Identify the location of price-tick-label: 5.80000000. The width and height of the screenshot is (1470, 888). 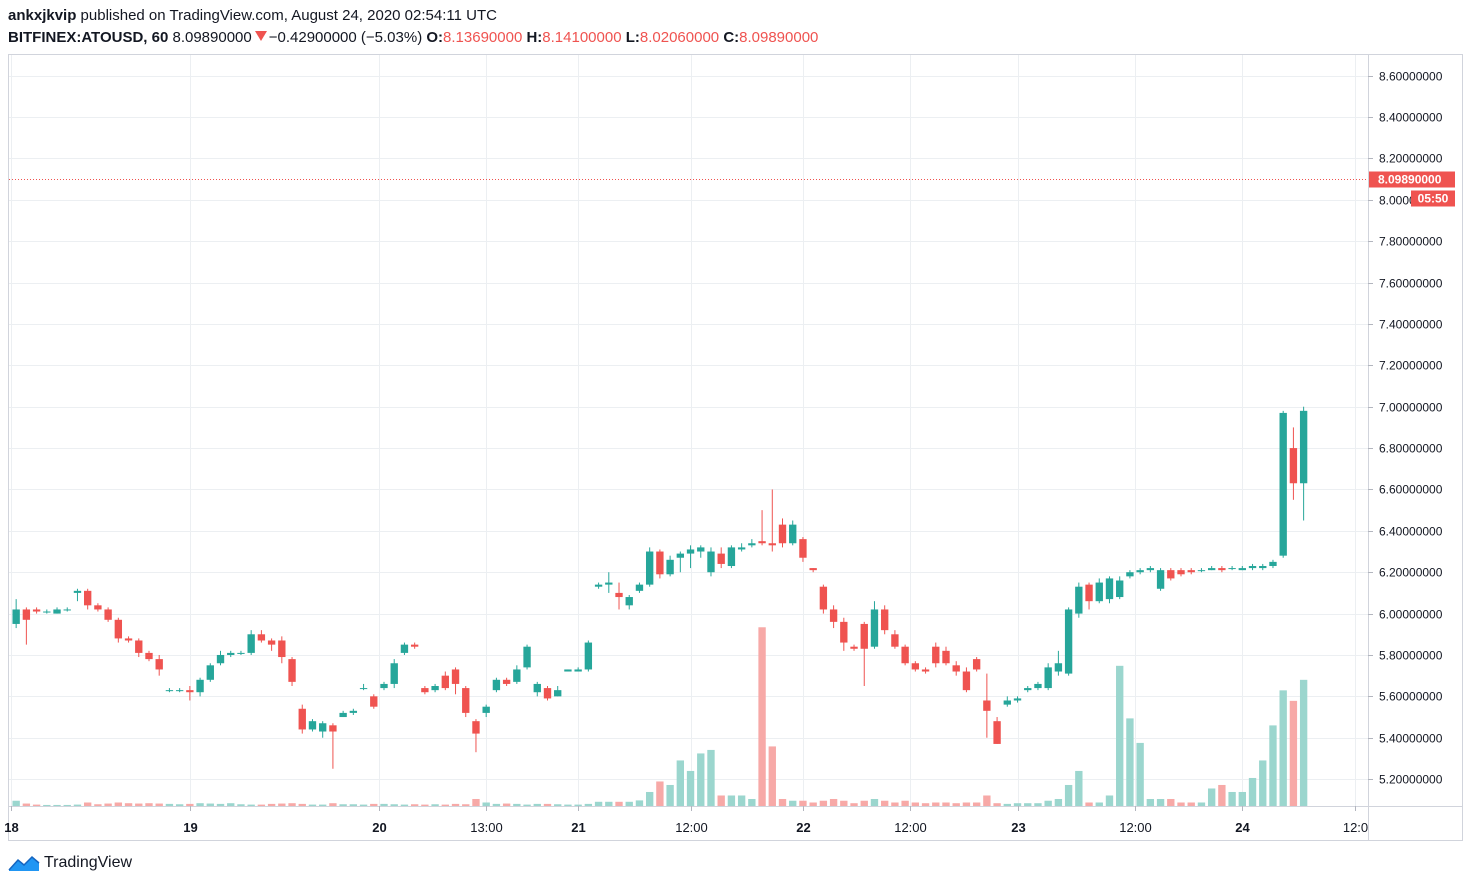
(1411, 656).